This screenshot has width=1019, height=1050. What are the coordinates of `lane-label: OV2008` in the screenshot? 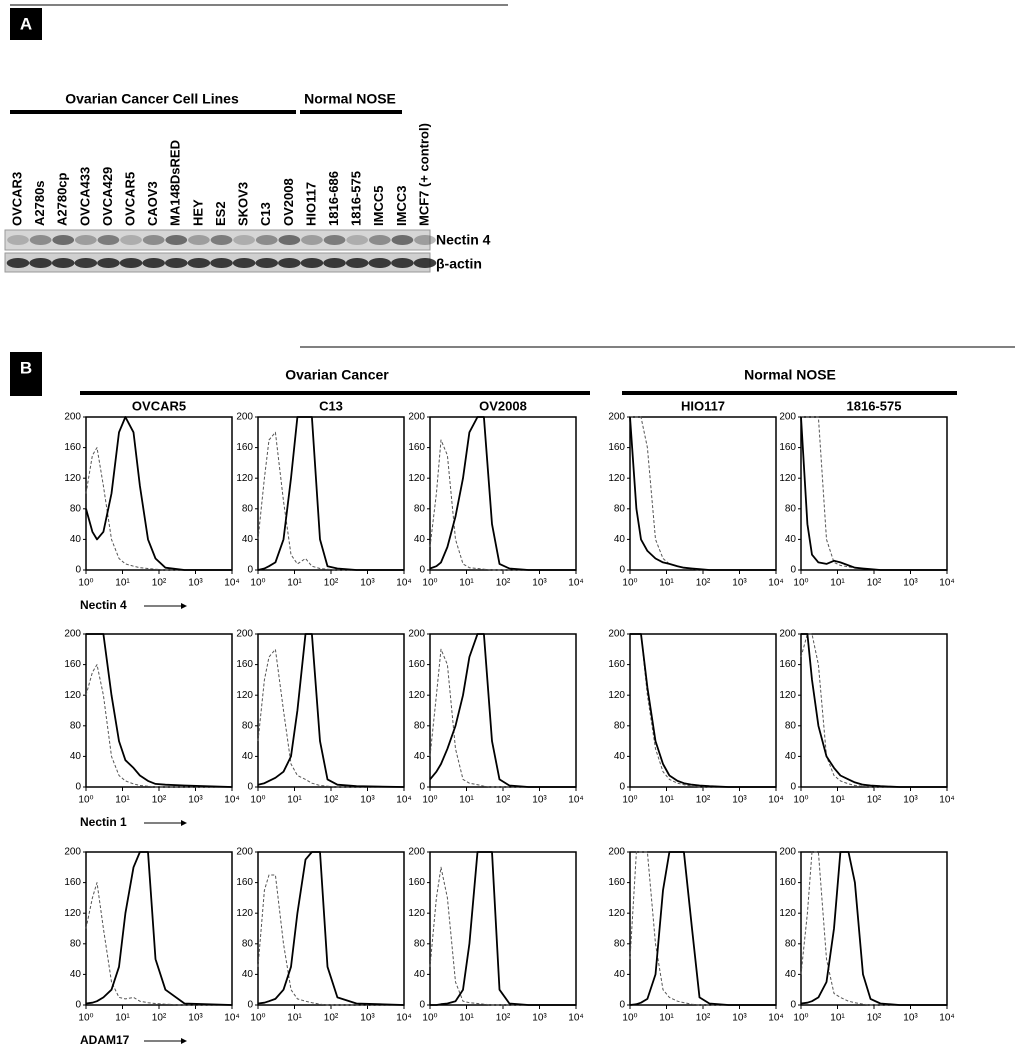 It's located at (288, 202).